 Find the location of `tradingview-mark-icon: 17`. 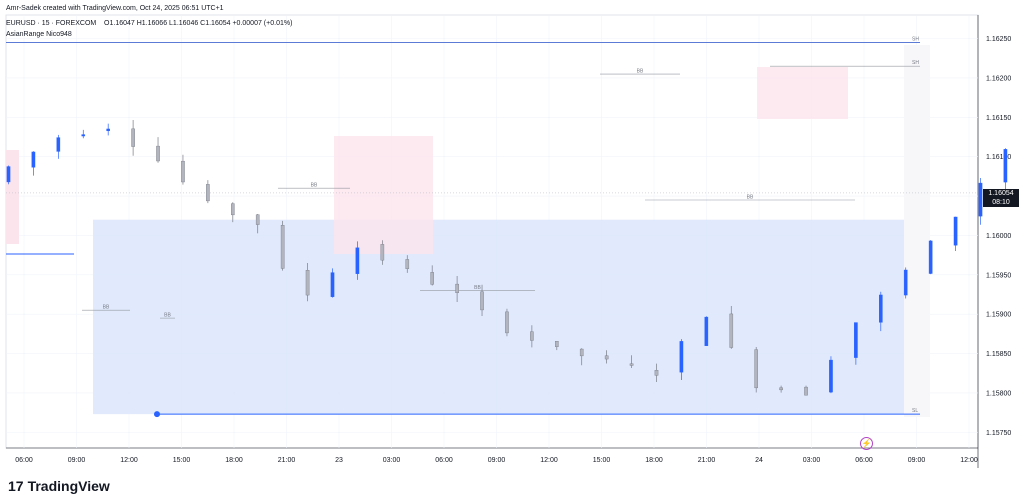

tradingview-mark-icon: 17 is located at coordinates (16, 486).